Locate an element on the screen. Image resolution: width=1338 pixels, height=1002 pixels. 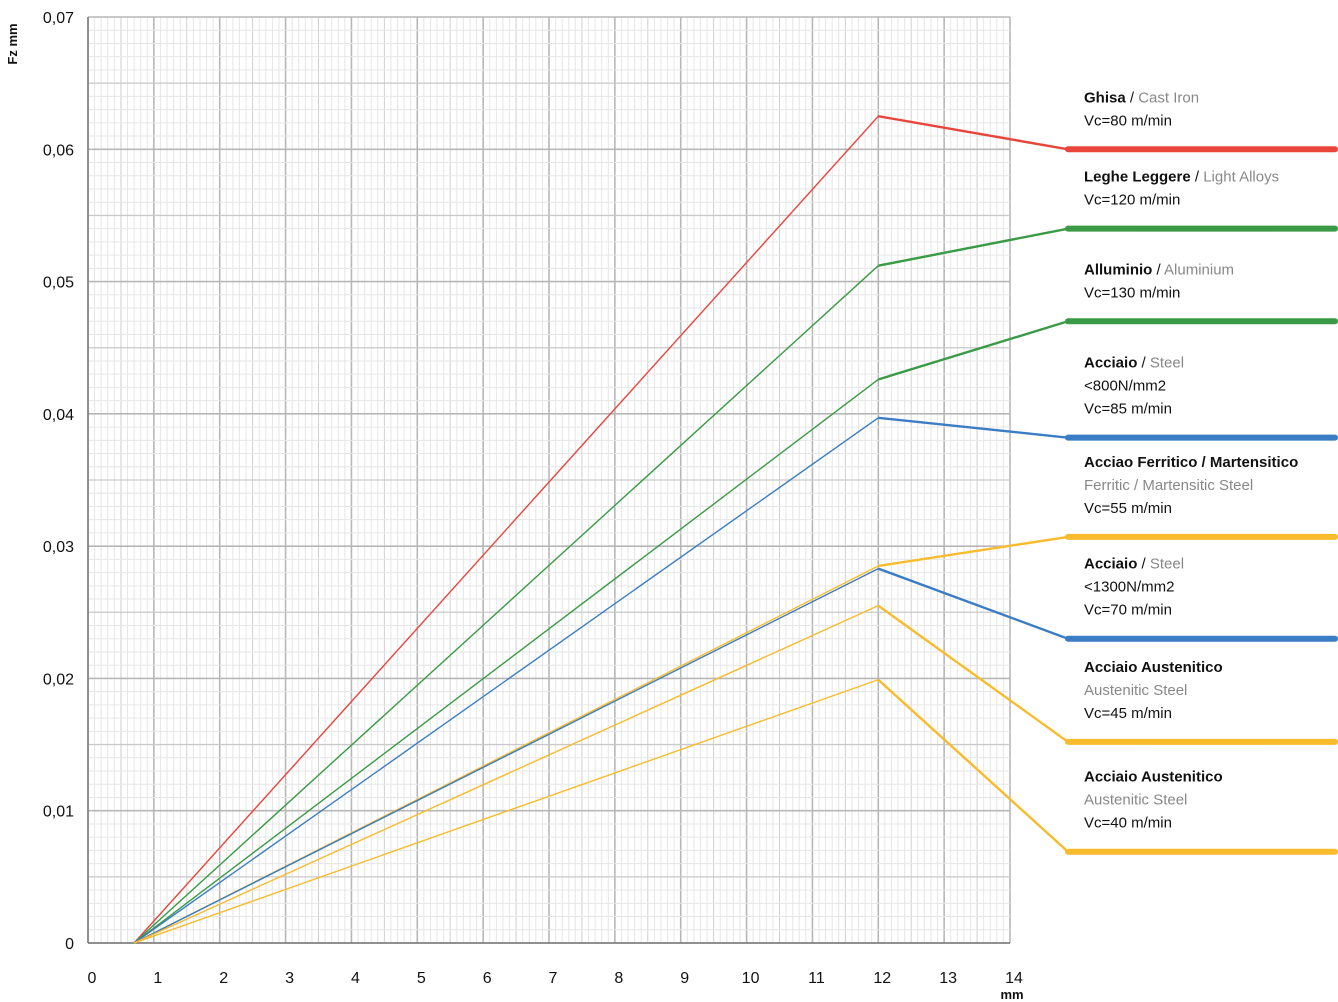
legend-detail: Vc=45 m/min is located at coordinates (1128, 713).